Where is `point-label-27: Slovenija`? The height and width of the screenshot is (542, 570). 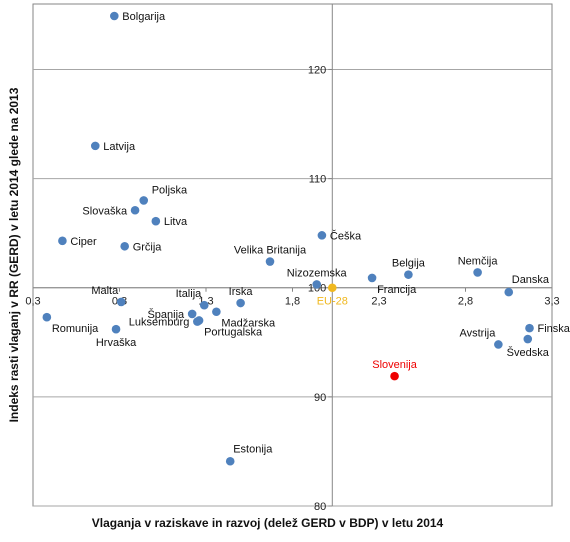
point-label-27: Slovenija is located at coordinates (395, 365).